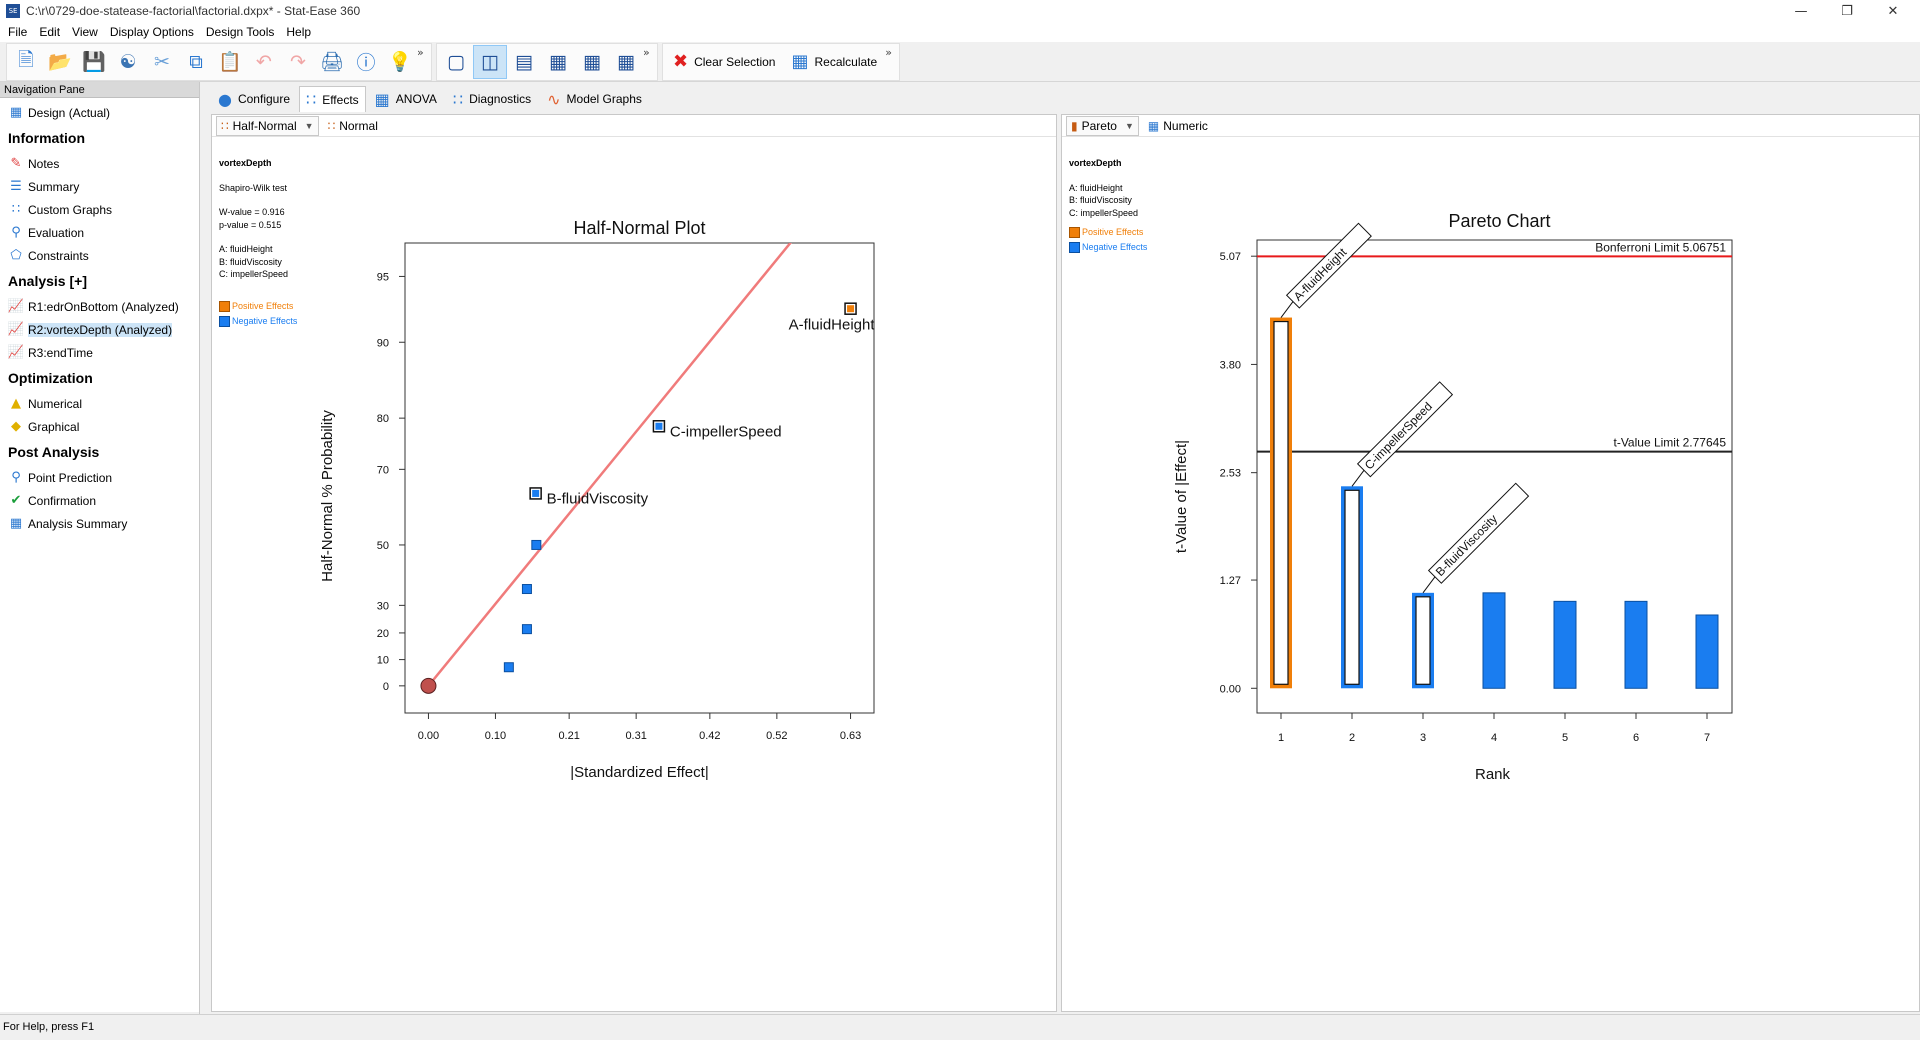  Describe the element at coordinates (724, 62) in the screenshot. I see `clear-selection-button: ✖ Clear Selection` at that location.